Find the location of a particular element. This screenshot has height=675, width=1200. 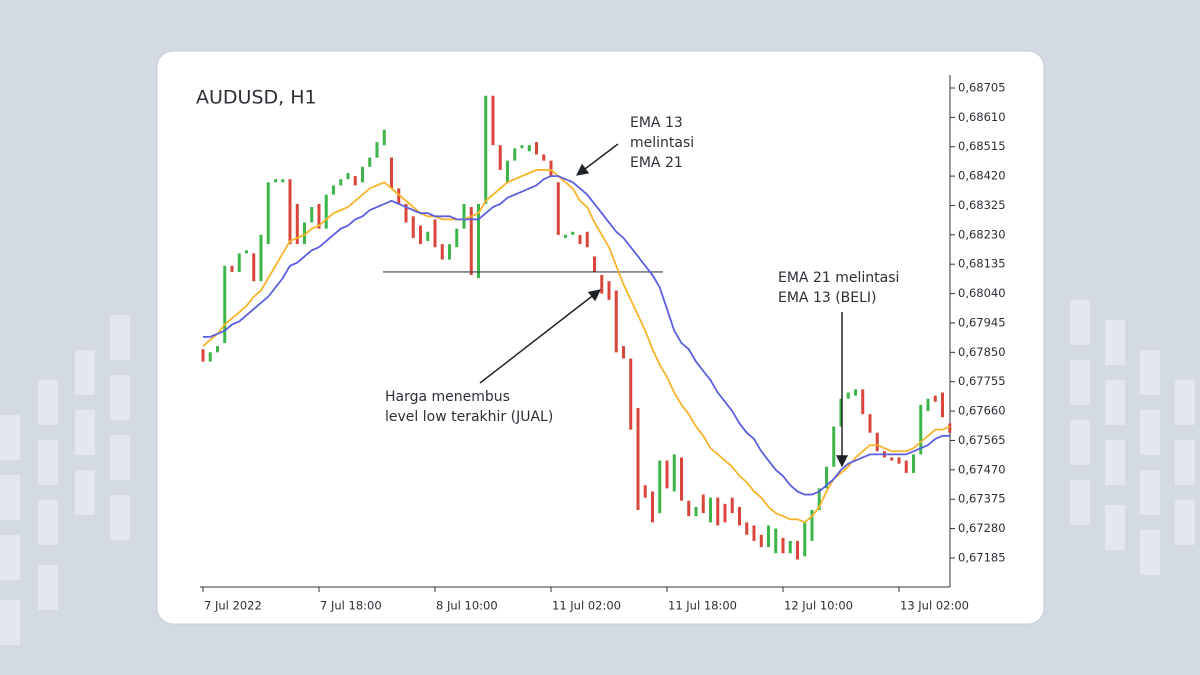

y-tick-label: 0,67185 is located at coordinates (982, 557).